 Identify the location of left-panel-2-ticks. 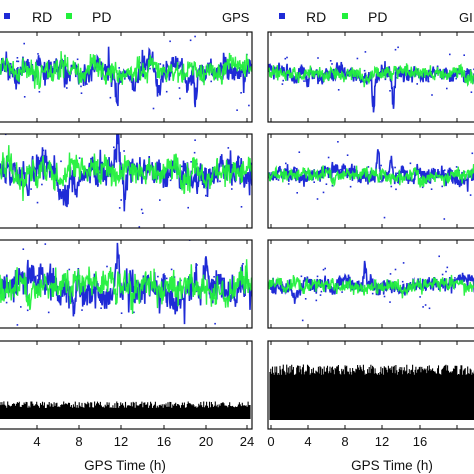
(142, 181).